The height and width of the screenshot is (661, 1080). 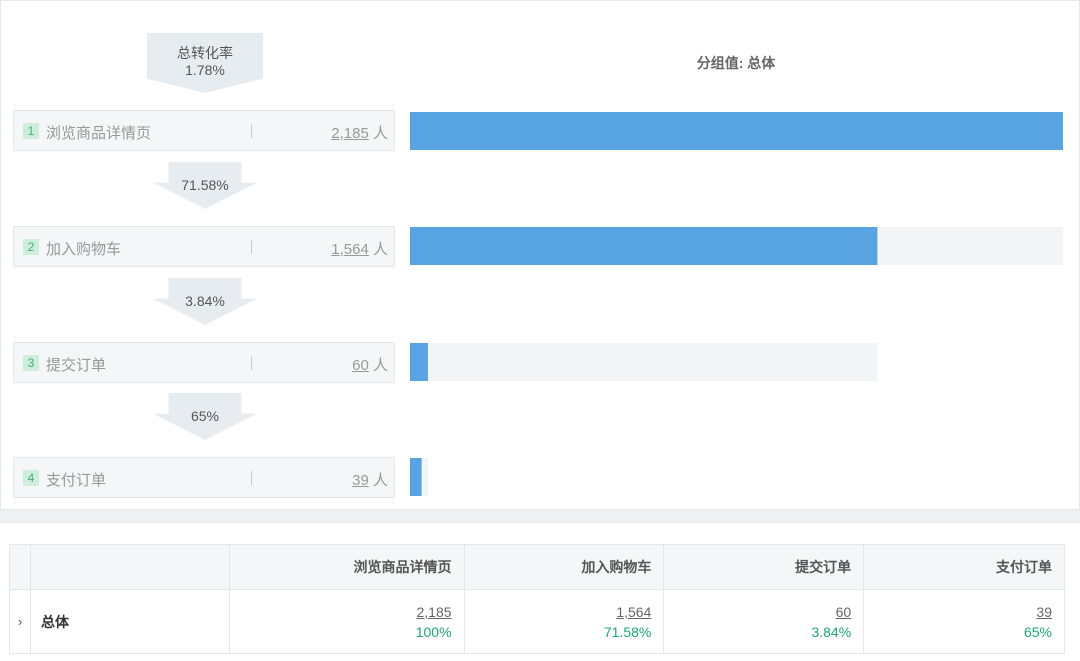 I want to click on funnel-step-4: 4 支付订单 39 人, so click(x=204, y=477).